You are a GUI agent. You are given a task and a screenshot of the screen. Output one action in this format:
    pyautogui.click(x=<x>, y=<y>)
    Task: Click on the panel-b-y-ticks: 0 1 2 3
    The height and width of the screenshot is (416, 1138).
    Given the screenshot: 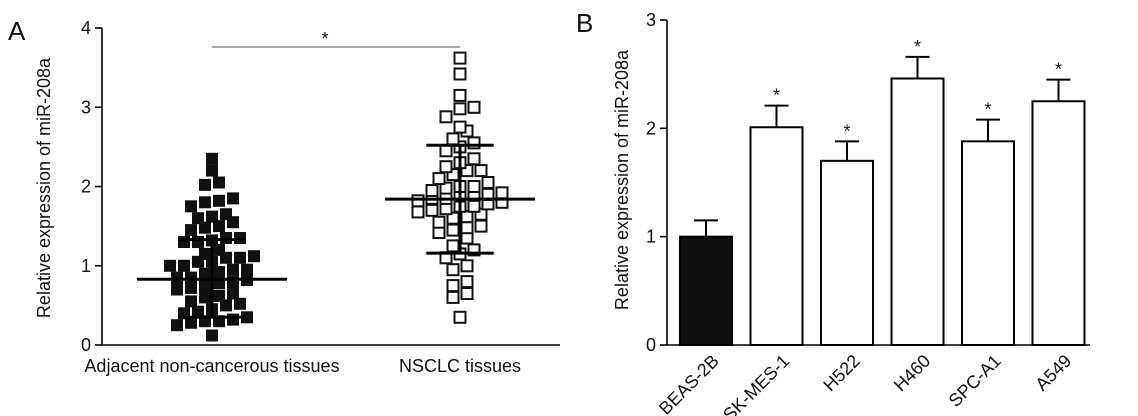 What is the action you would take?
    pyautogui.click(x=656, y=182)
    